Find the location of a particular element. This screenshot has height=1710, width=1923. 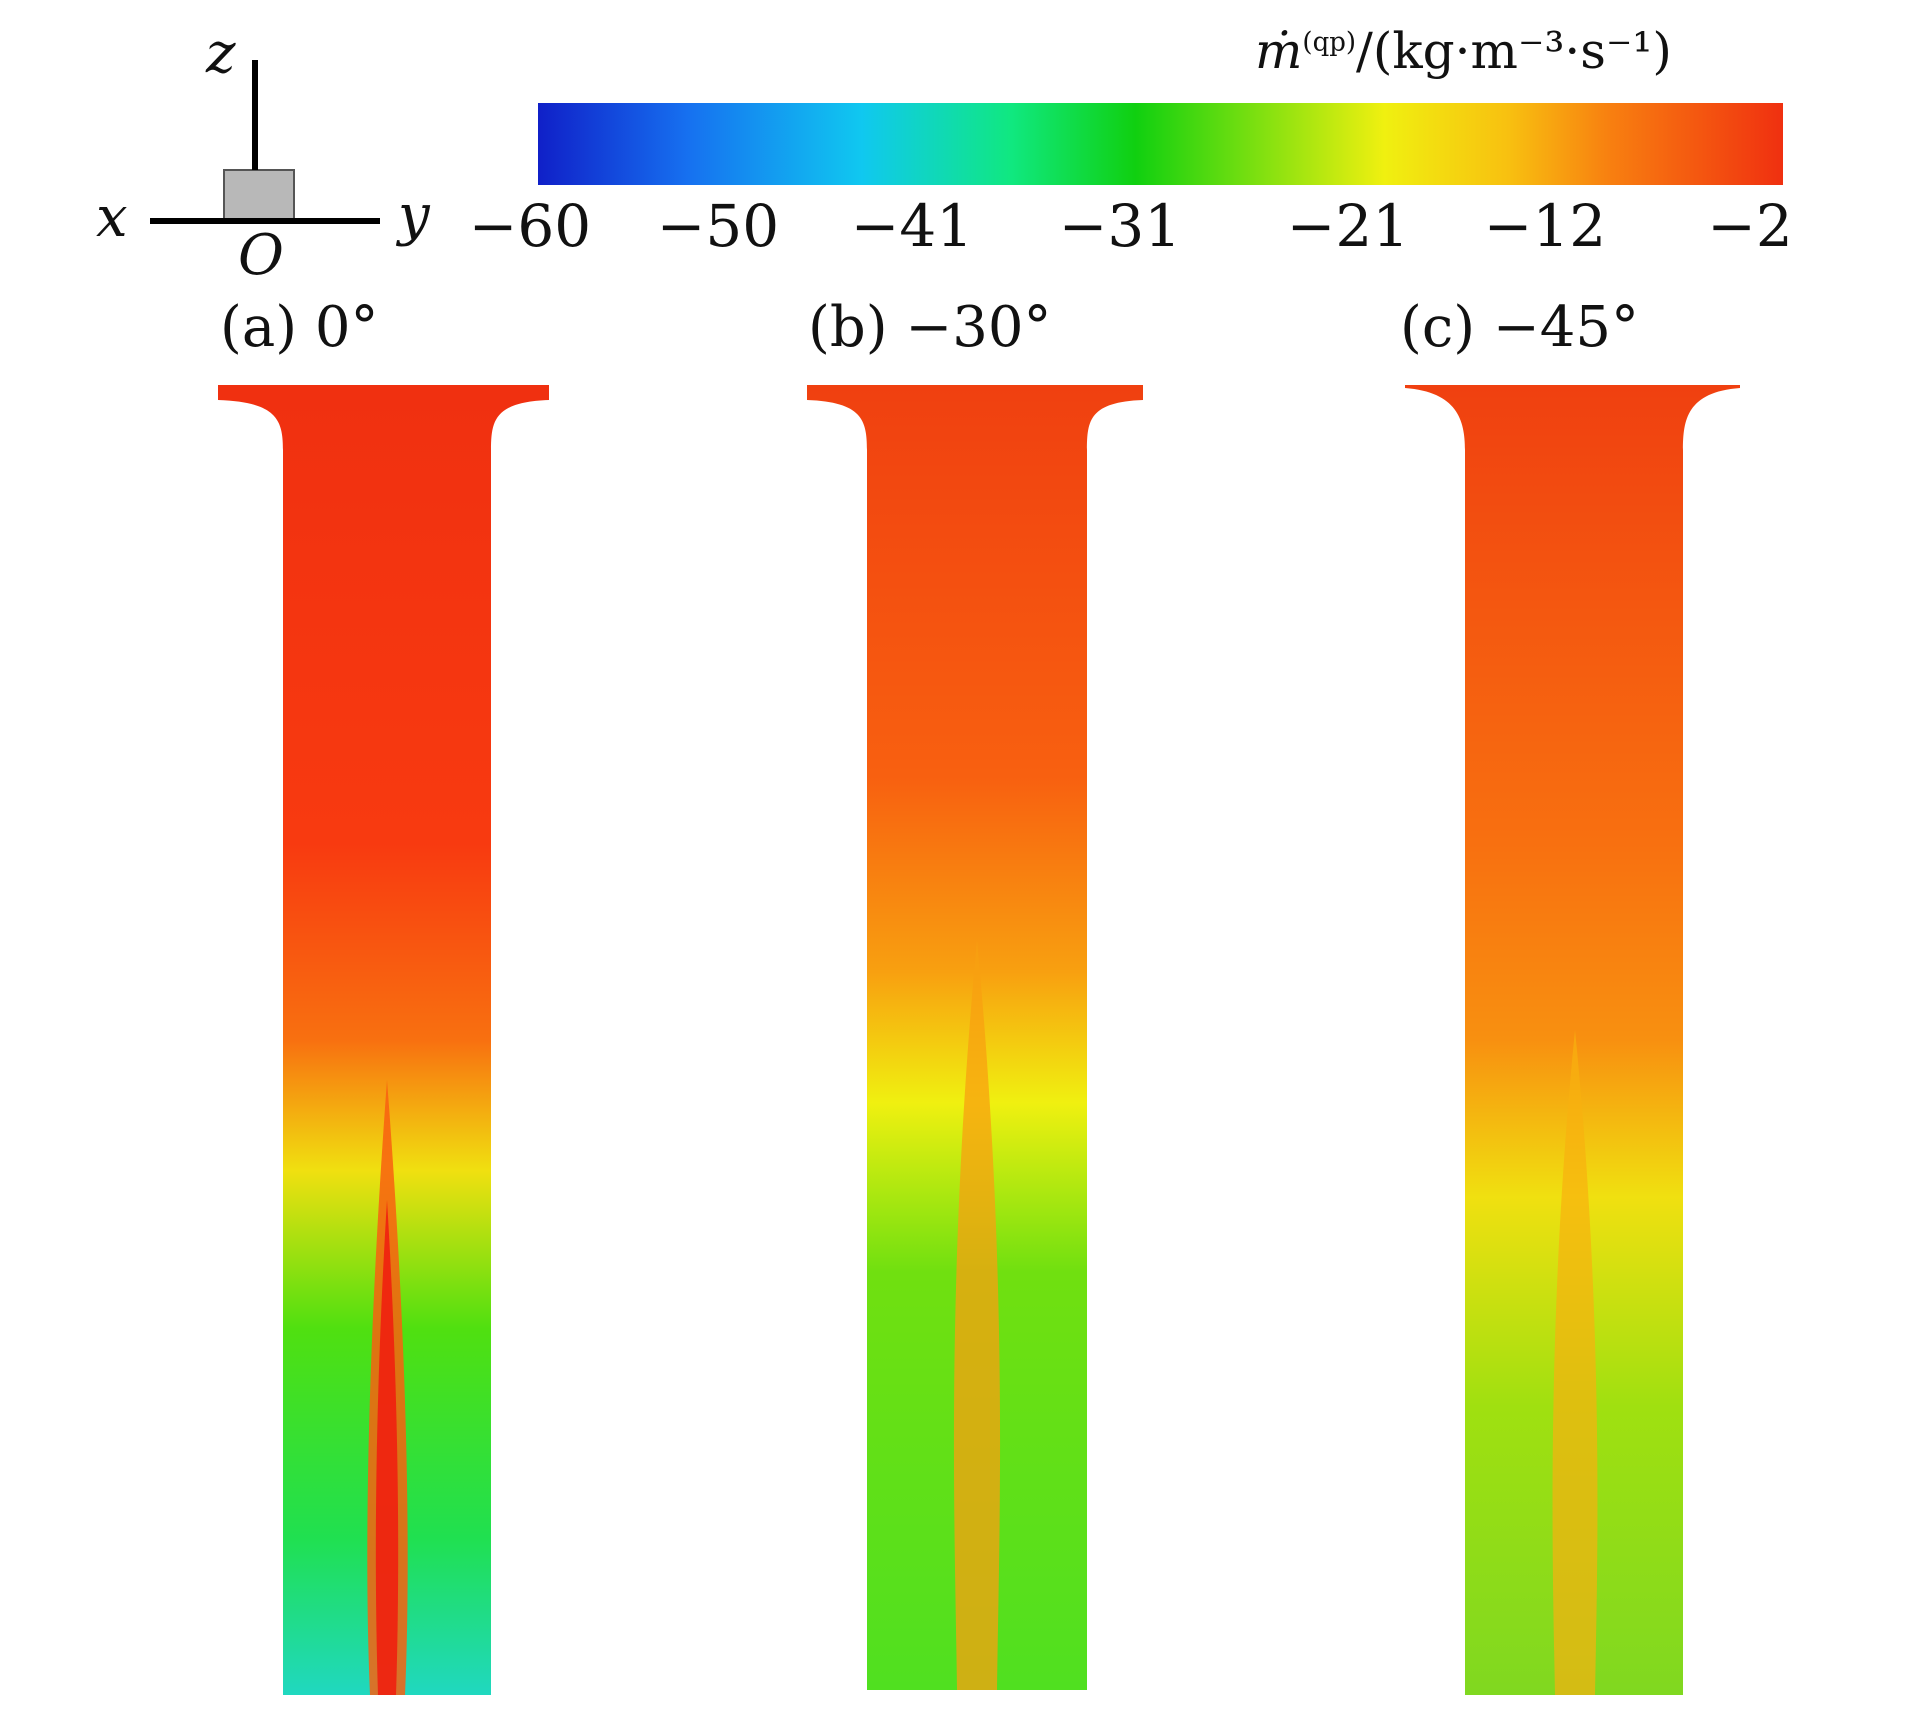

origin-cube is located at coordinates (259, 196).